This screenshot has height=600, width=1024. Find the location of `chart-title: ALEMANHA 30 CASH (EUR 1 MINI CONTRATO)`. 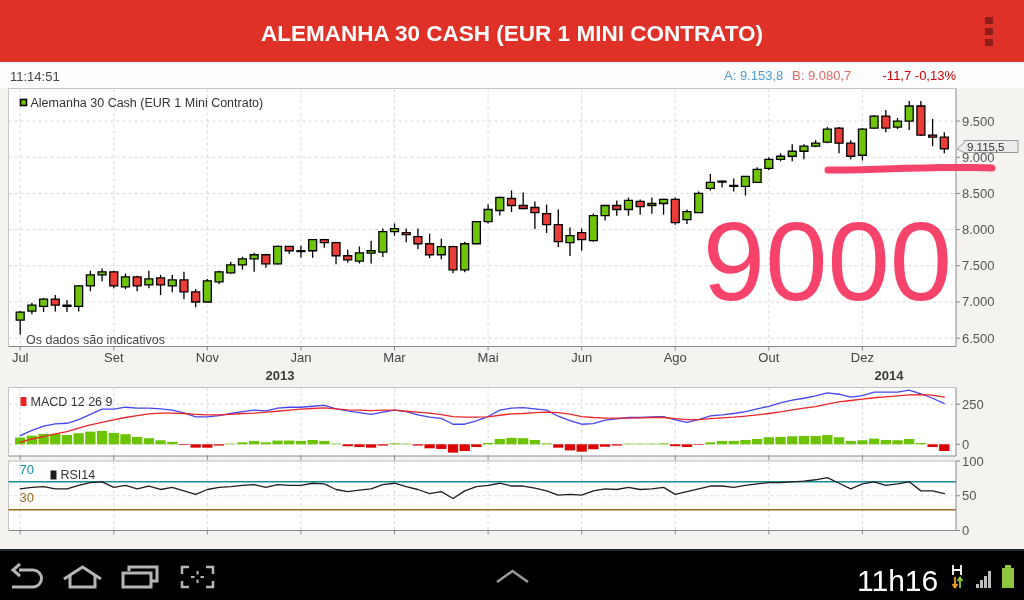

chart-title: ALEMANHA 30 CASH (EUR 1 MINI CONTRATO) is located at coordinates (512, 33).